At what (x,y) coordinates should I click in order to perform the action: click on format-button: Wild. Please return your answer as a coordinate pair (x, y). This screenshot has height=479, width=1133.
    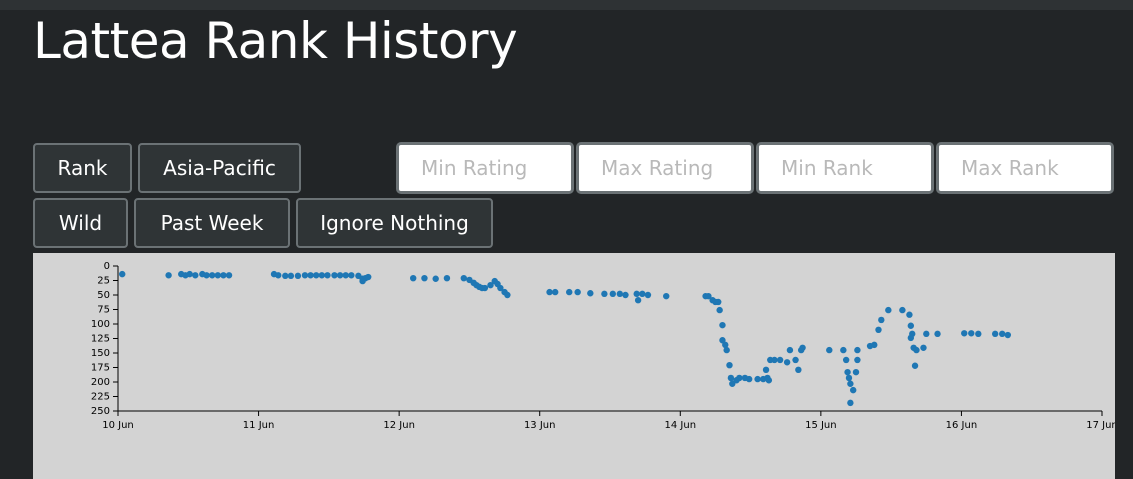
    Looking at the image, I should click on (80, 223).